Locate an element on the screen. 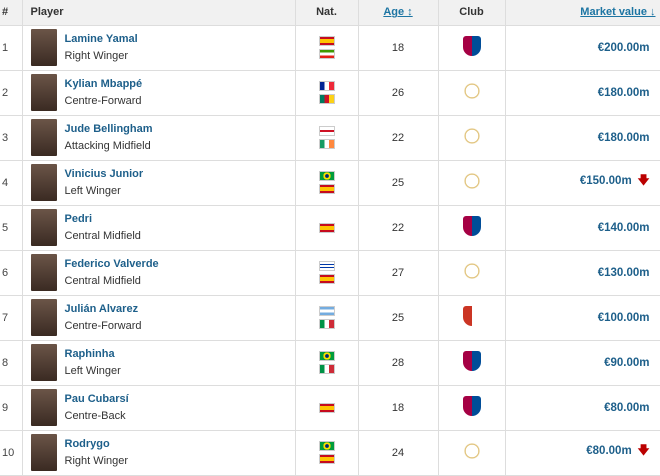  player-position: Attacking Midfield is located at coordinates (107, 146).